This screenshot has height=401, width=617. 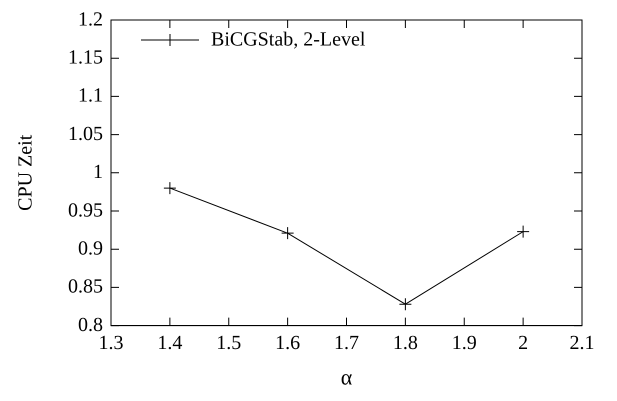 I want to click on x-tick-label: 1.8, so click(x=405, y=343).